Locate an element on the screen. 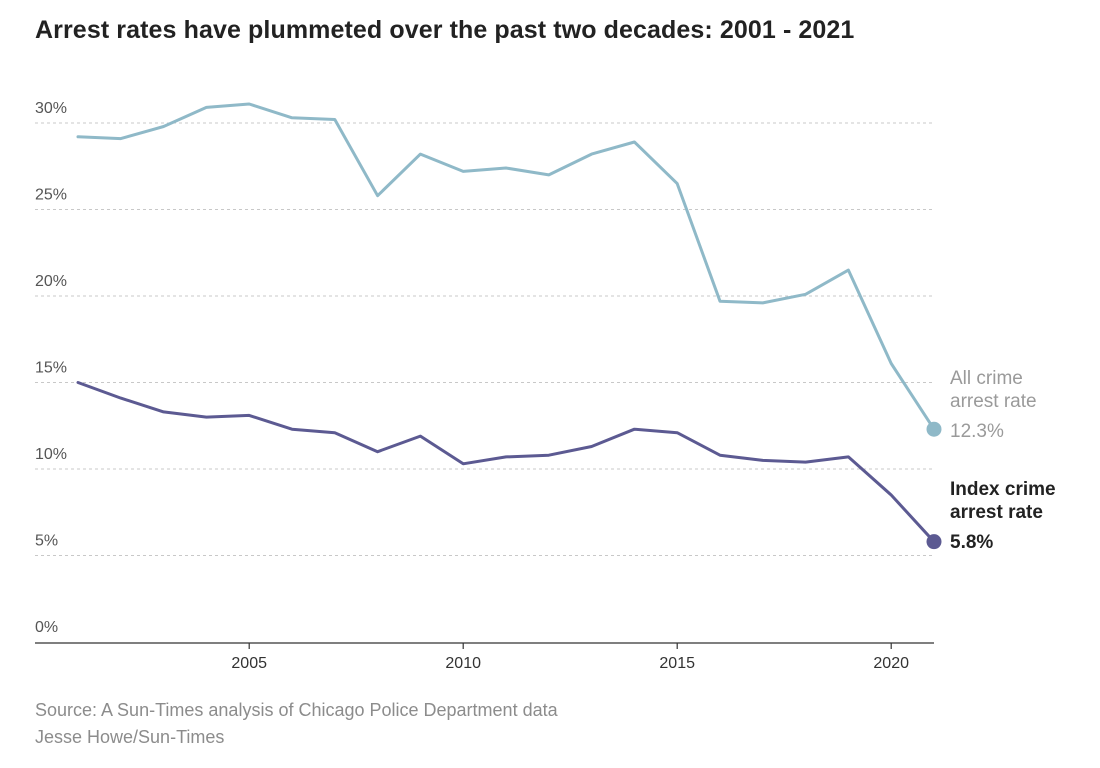  y-axis-ticks: 0% 5% 10% 15% 20% 25% 30% is located at coordinates (51, 368).